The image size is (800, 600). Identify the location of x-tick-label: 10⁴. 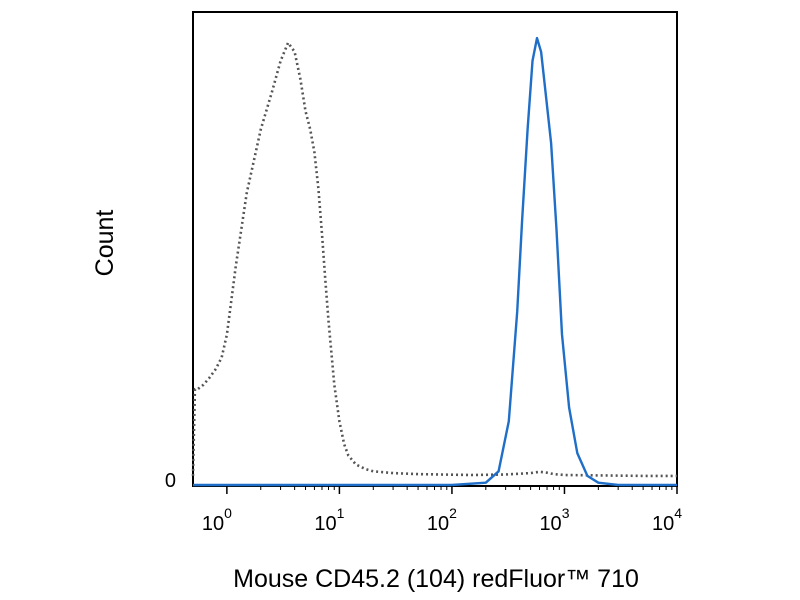
(667, 520).